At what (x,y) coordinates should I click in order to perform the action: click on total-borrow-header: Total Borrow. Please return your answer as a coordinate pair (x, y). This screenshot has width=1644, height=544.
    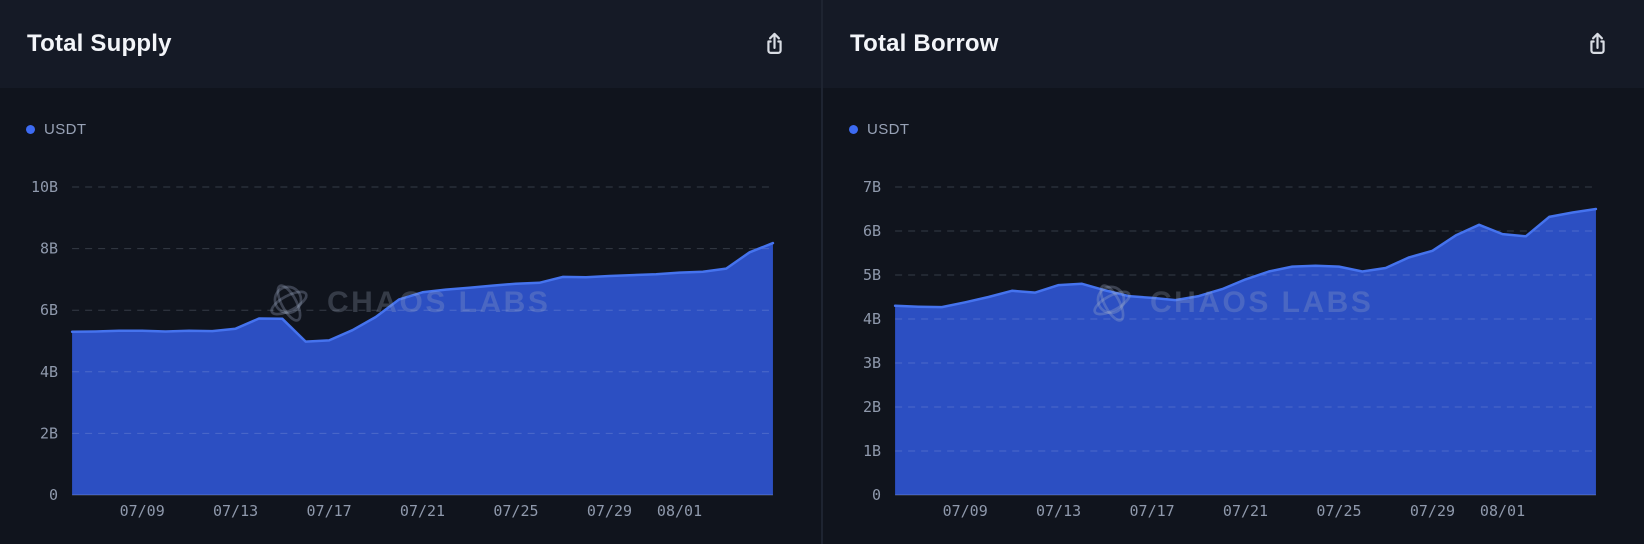
    Looking at the image, I should click on (1233, 44).